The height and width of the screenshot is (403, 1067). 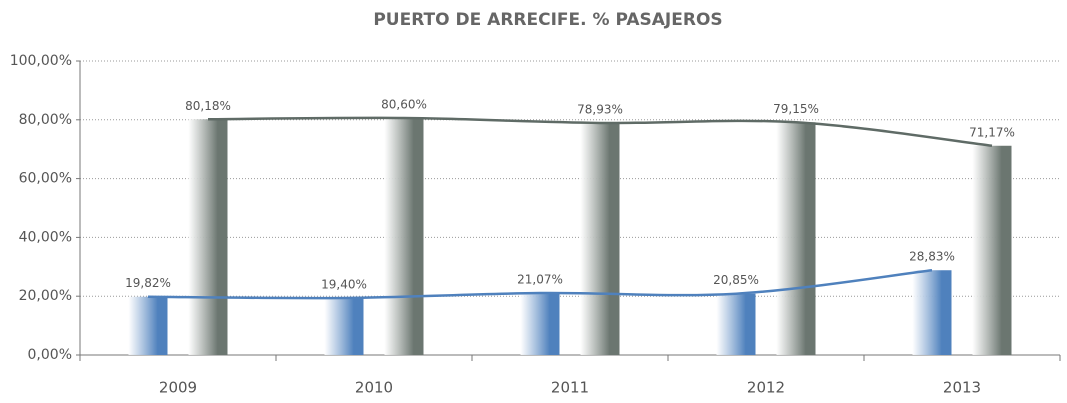 I want to click on x-tick-label: 2009, so click(x=178, y=388).